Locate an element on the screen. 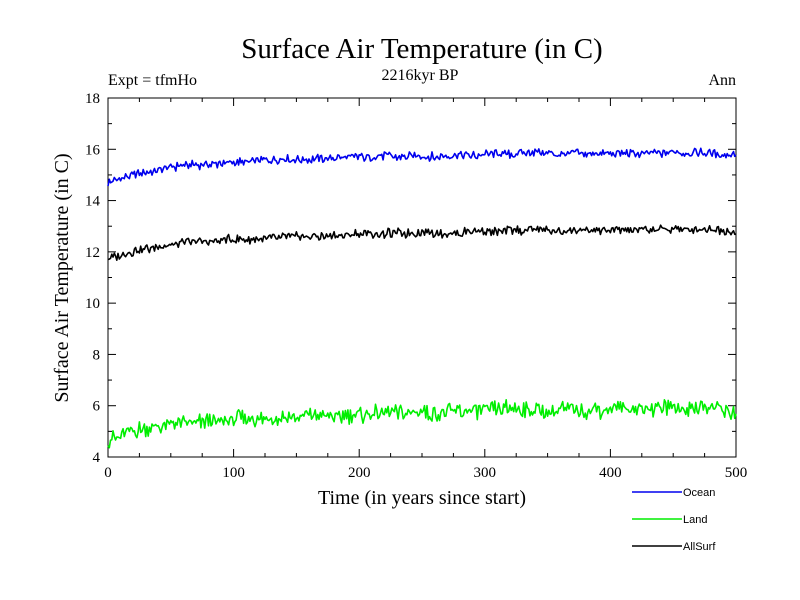 The width and height of the screenshot is (800, 600). y-axis-label: Surface Air Temperature (in C) is located at coordinates (62, 277).